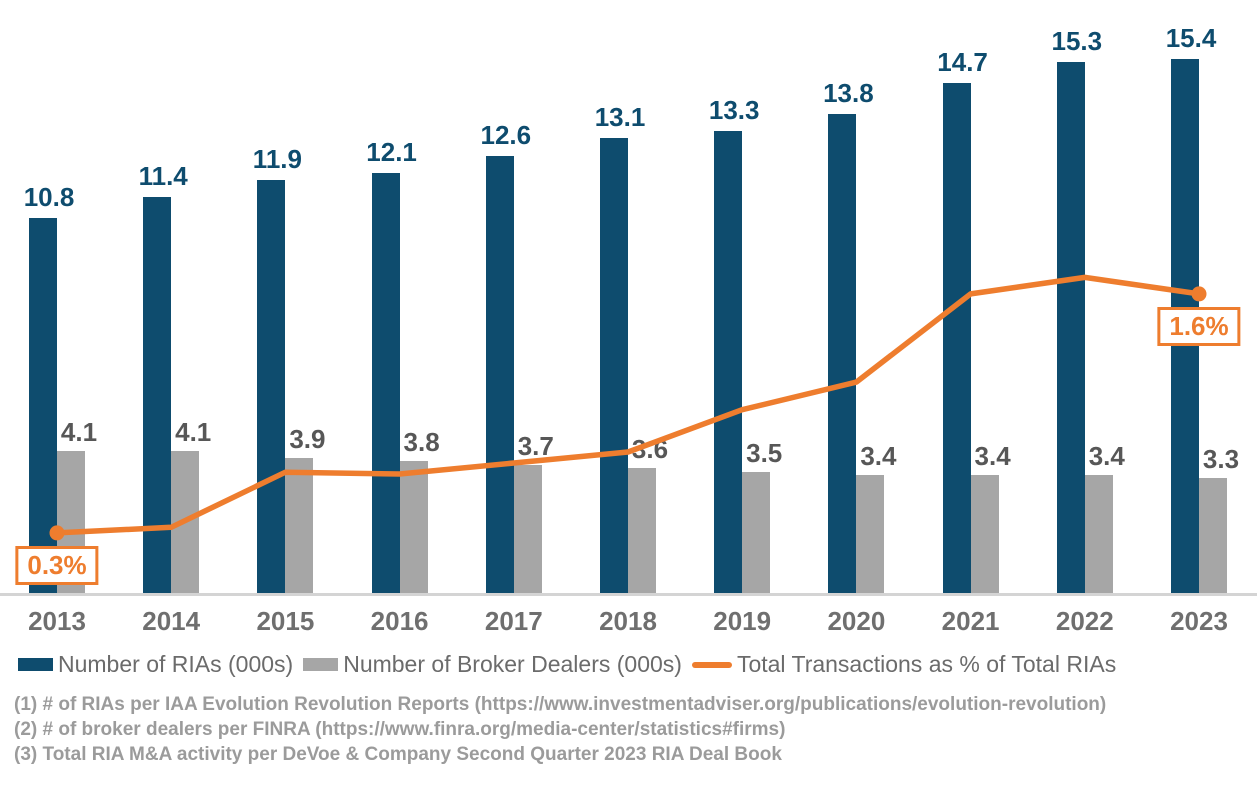 This screenshot has width=1257, height=787. Describe the element at coordinates (856, 621) in the screenshot. I see `x-axis-year-label: 2020` at that location.